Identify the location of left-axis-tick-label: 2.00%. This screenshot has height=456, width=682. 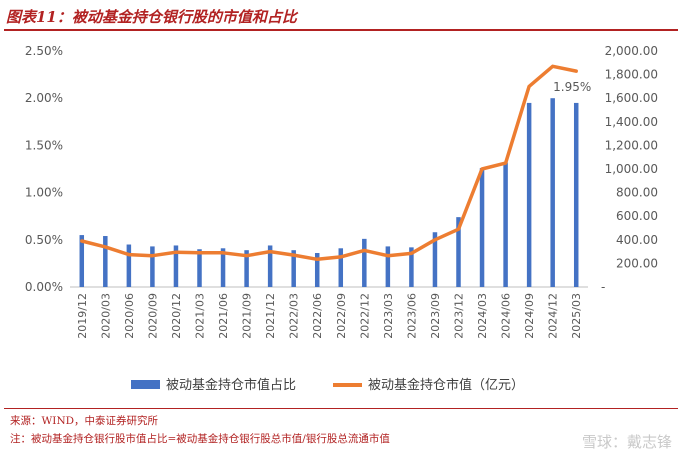
(44, 98).